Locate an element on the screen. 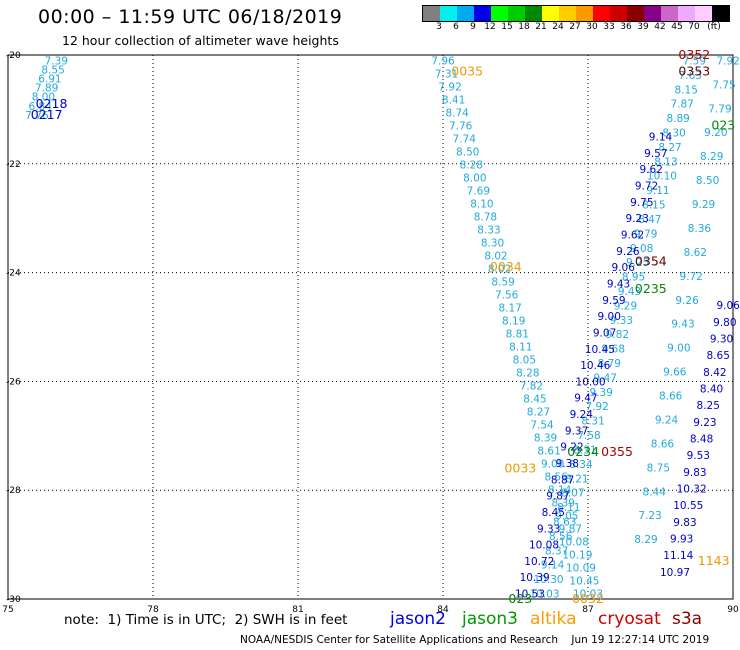 The image size is (740, 650). wave-height-value: 7.31 is located at coordinates (446, 74).